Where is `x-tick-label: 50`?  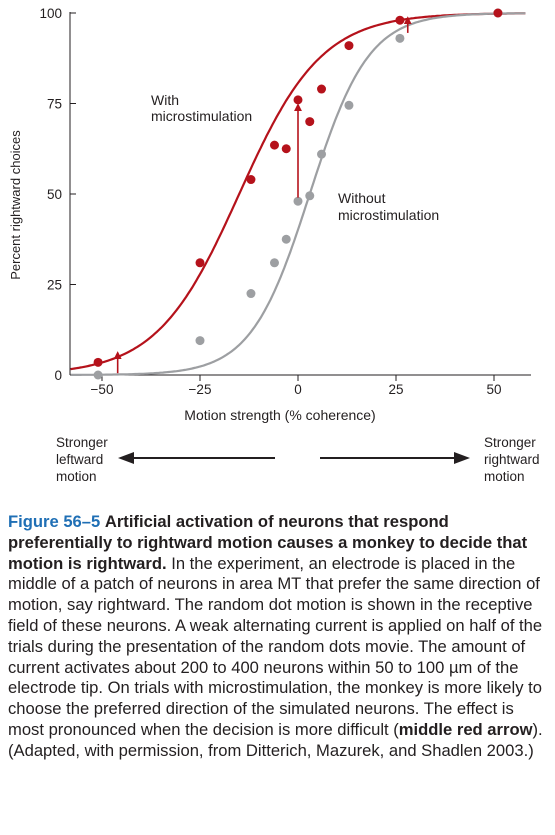 x-tick-label: 50 is located at coordinates (493, 389).